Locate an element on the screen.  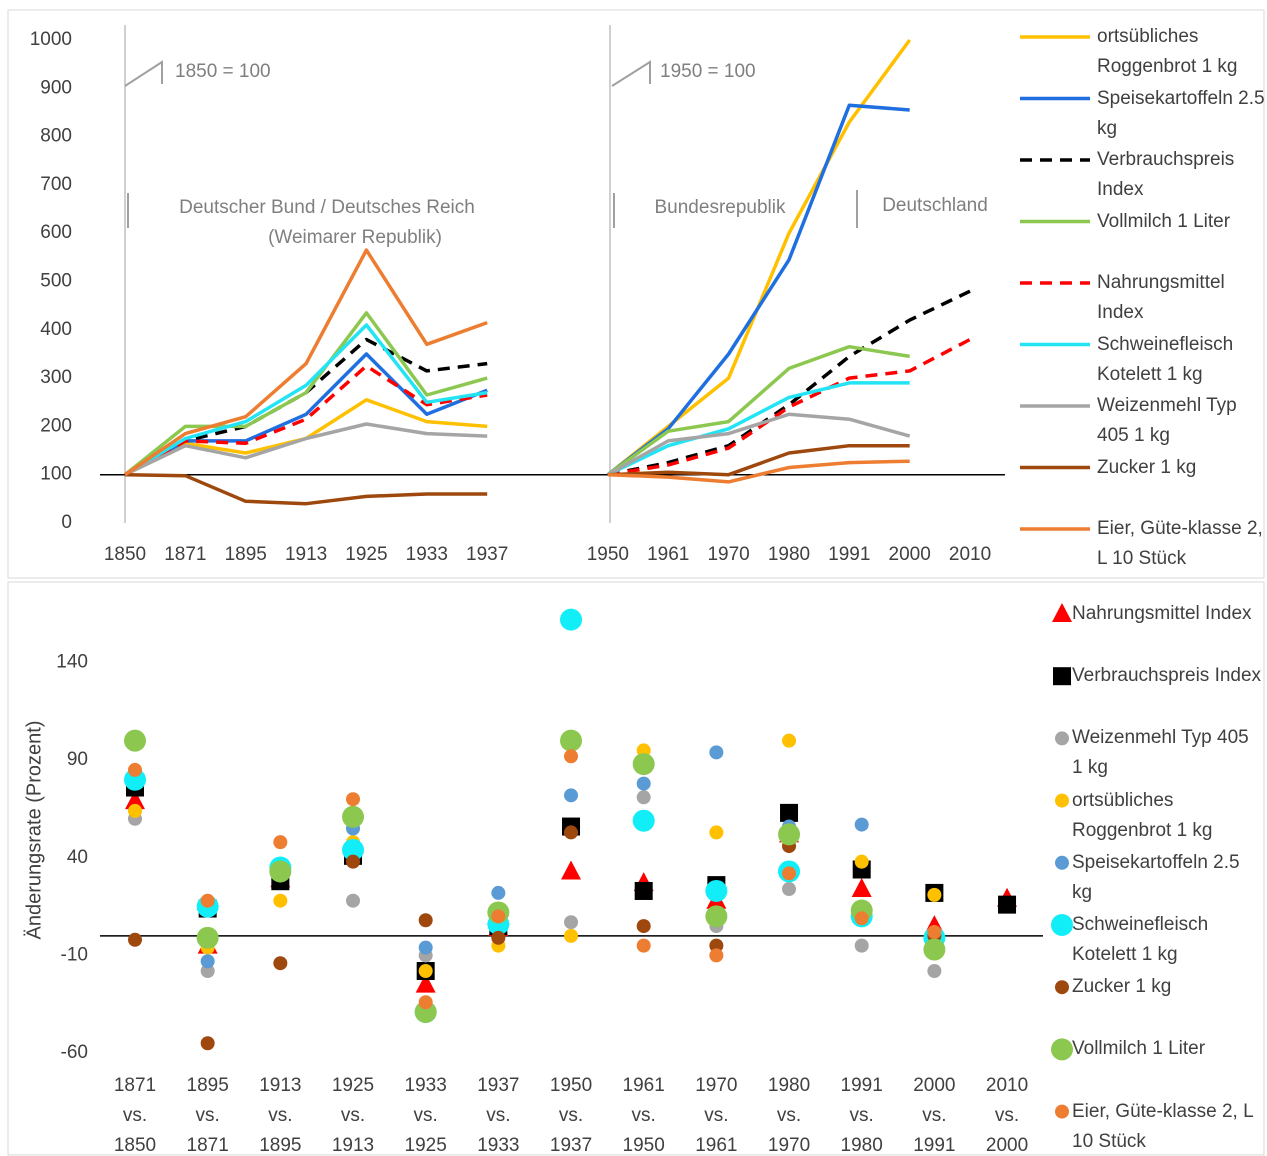
x-tick-label: 1961 vs. 1950 is located at coordinates (643, 1115).